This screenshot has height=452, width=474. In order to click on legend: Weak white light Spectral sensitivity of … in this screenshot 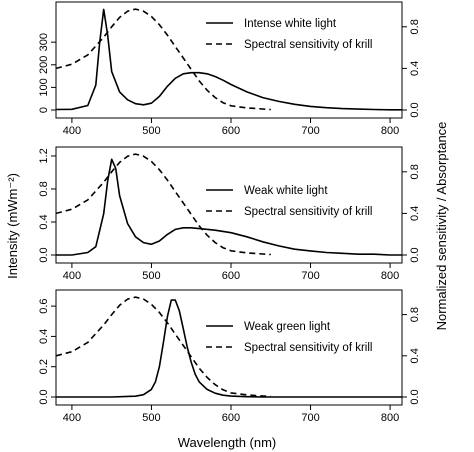, I will do `click(289, 201)`.